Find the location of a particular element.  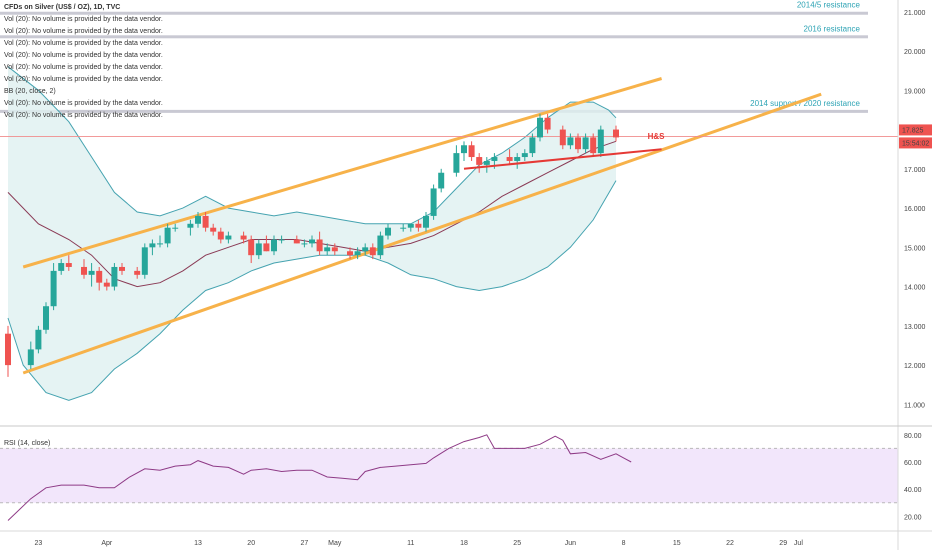

rsi-line is located at coordinates (319, 477).